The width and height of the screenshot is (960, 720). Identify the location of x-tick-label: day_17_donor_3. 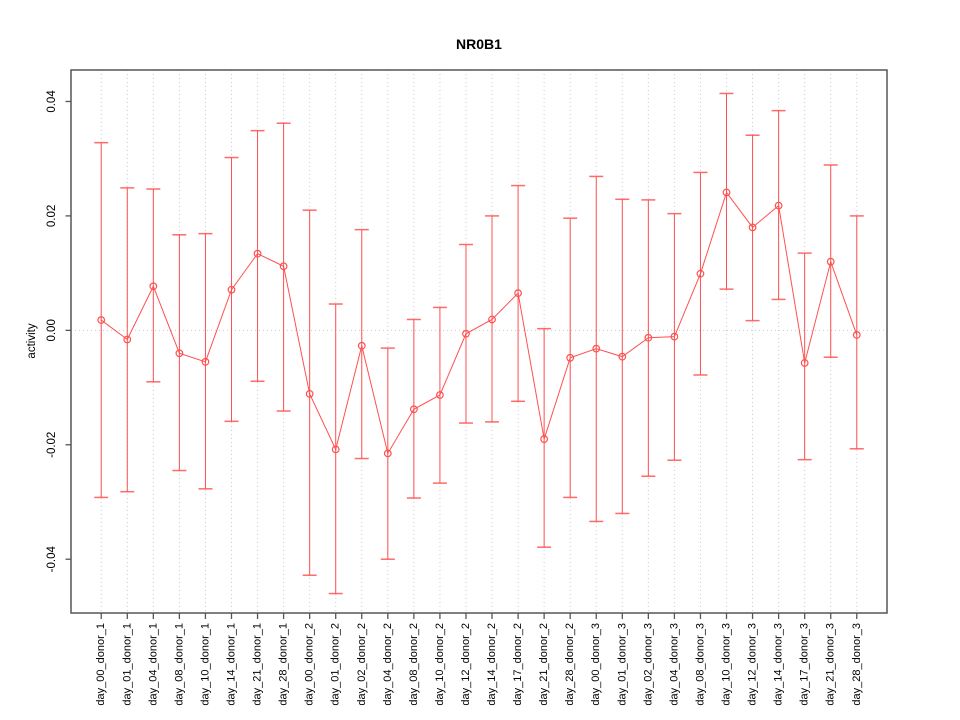
(805, 664).